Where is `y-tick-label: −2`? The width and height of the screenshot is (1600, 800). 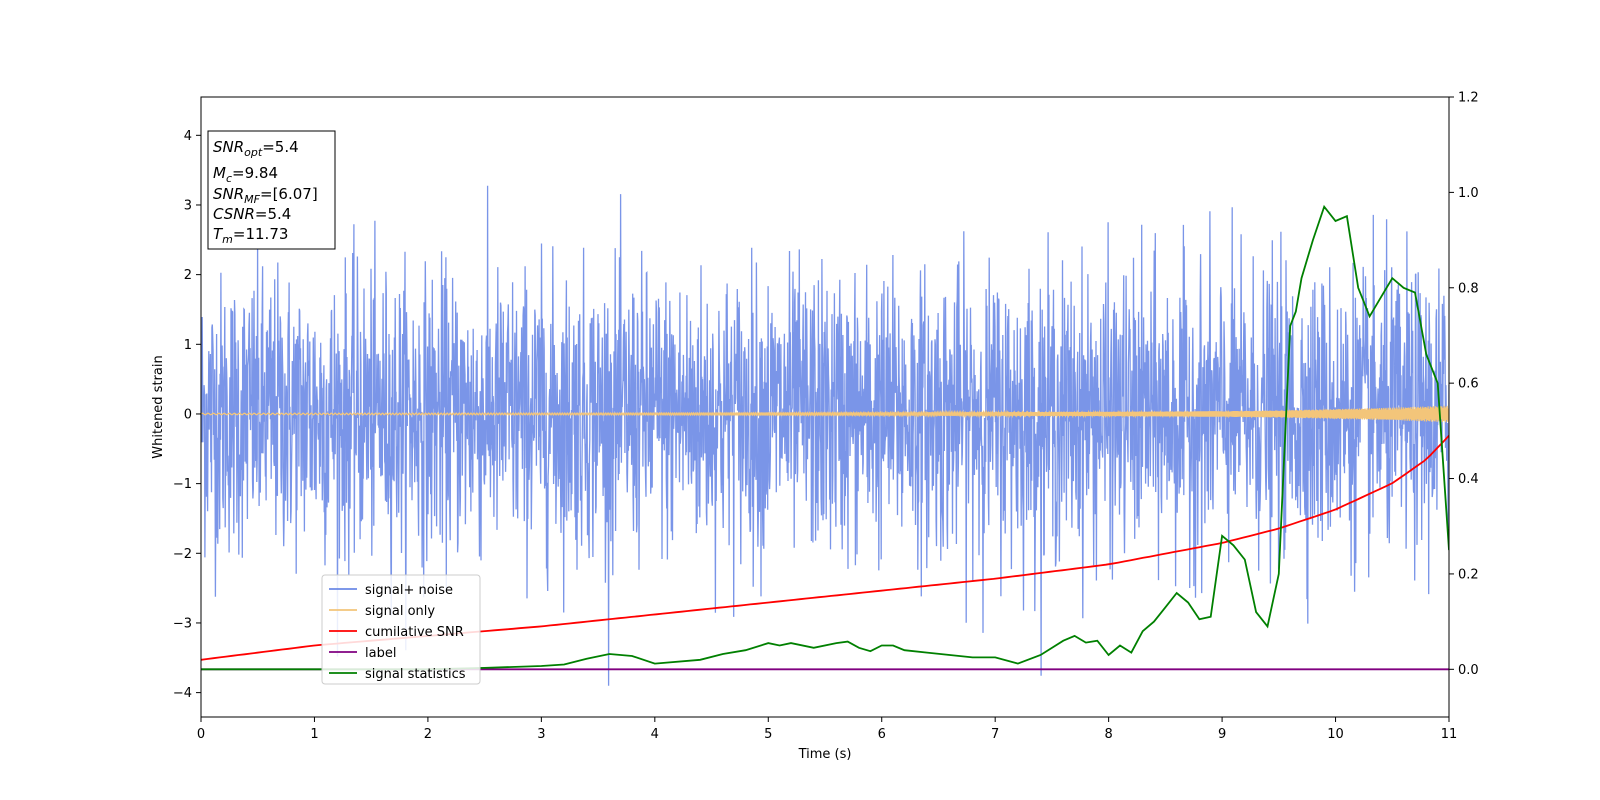 y-tick-label: −2 is located at coordinates (182, 554).